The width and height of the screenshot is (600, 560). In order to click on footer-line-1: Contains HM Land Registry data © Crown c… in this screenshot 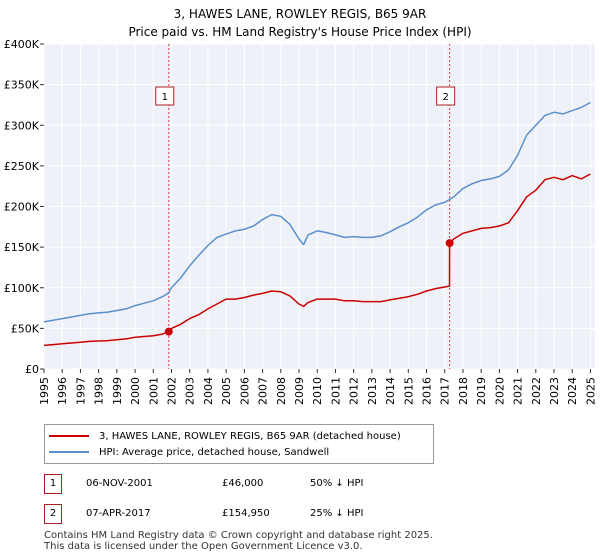, I will do `click(238, 535)`.